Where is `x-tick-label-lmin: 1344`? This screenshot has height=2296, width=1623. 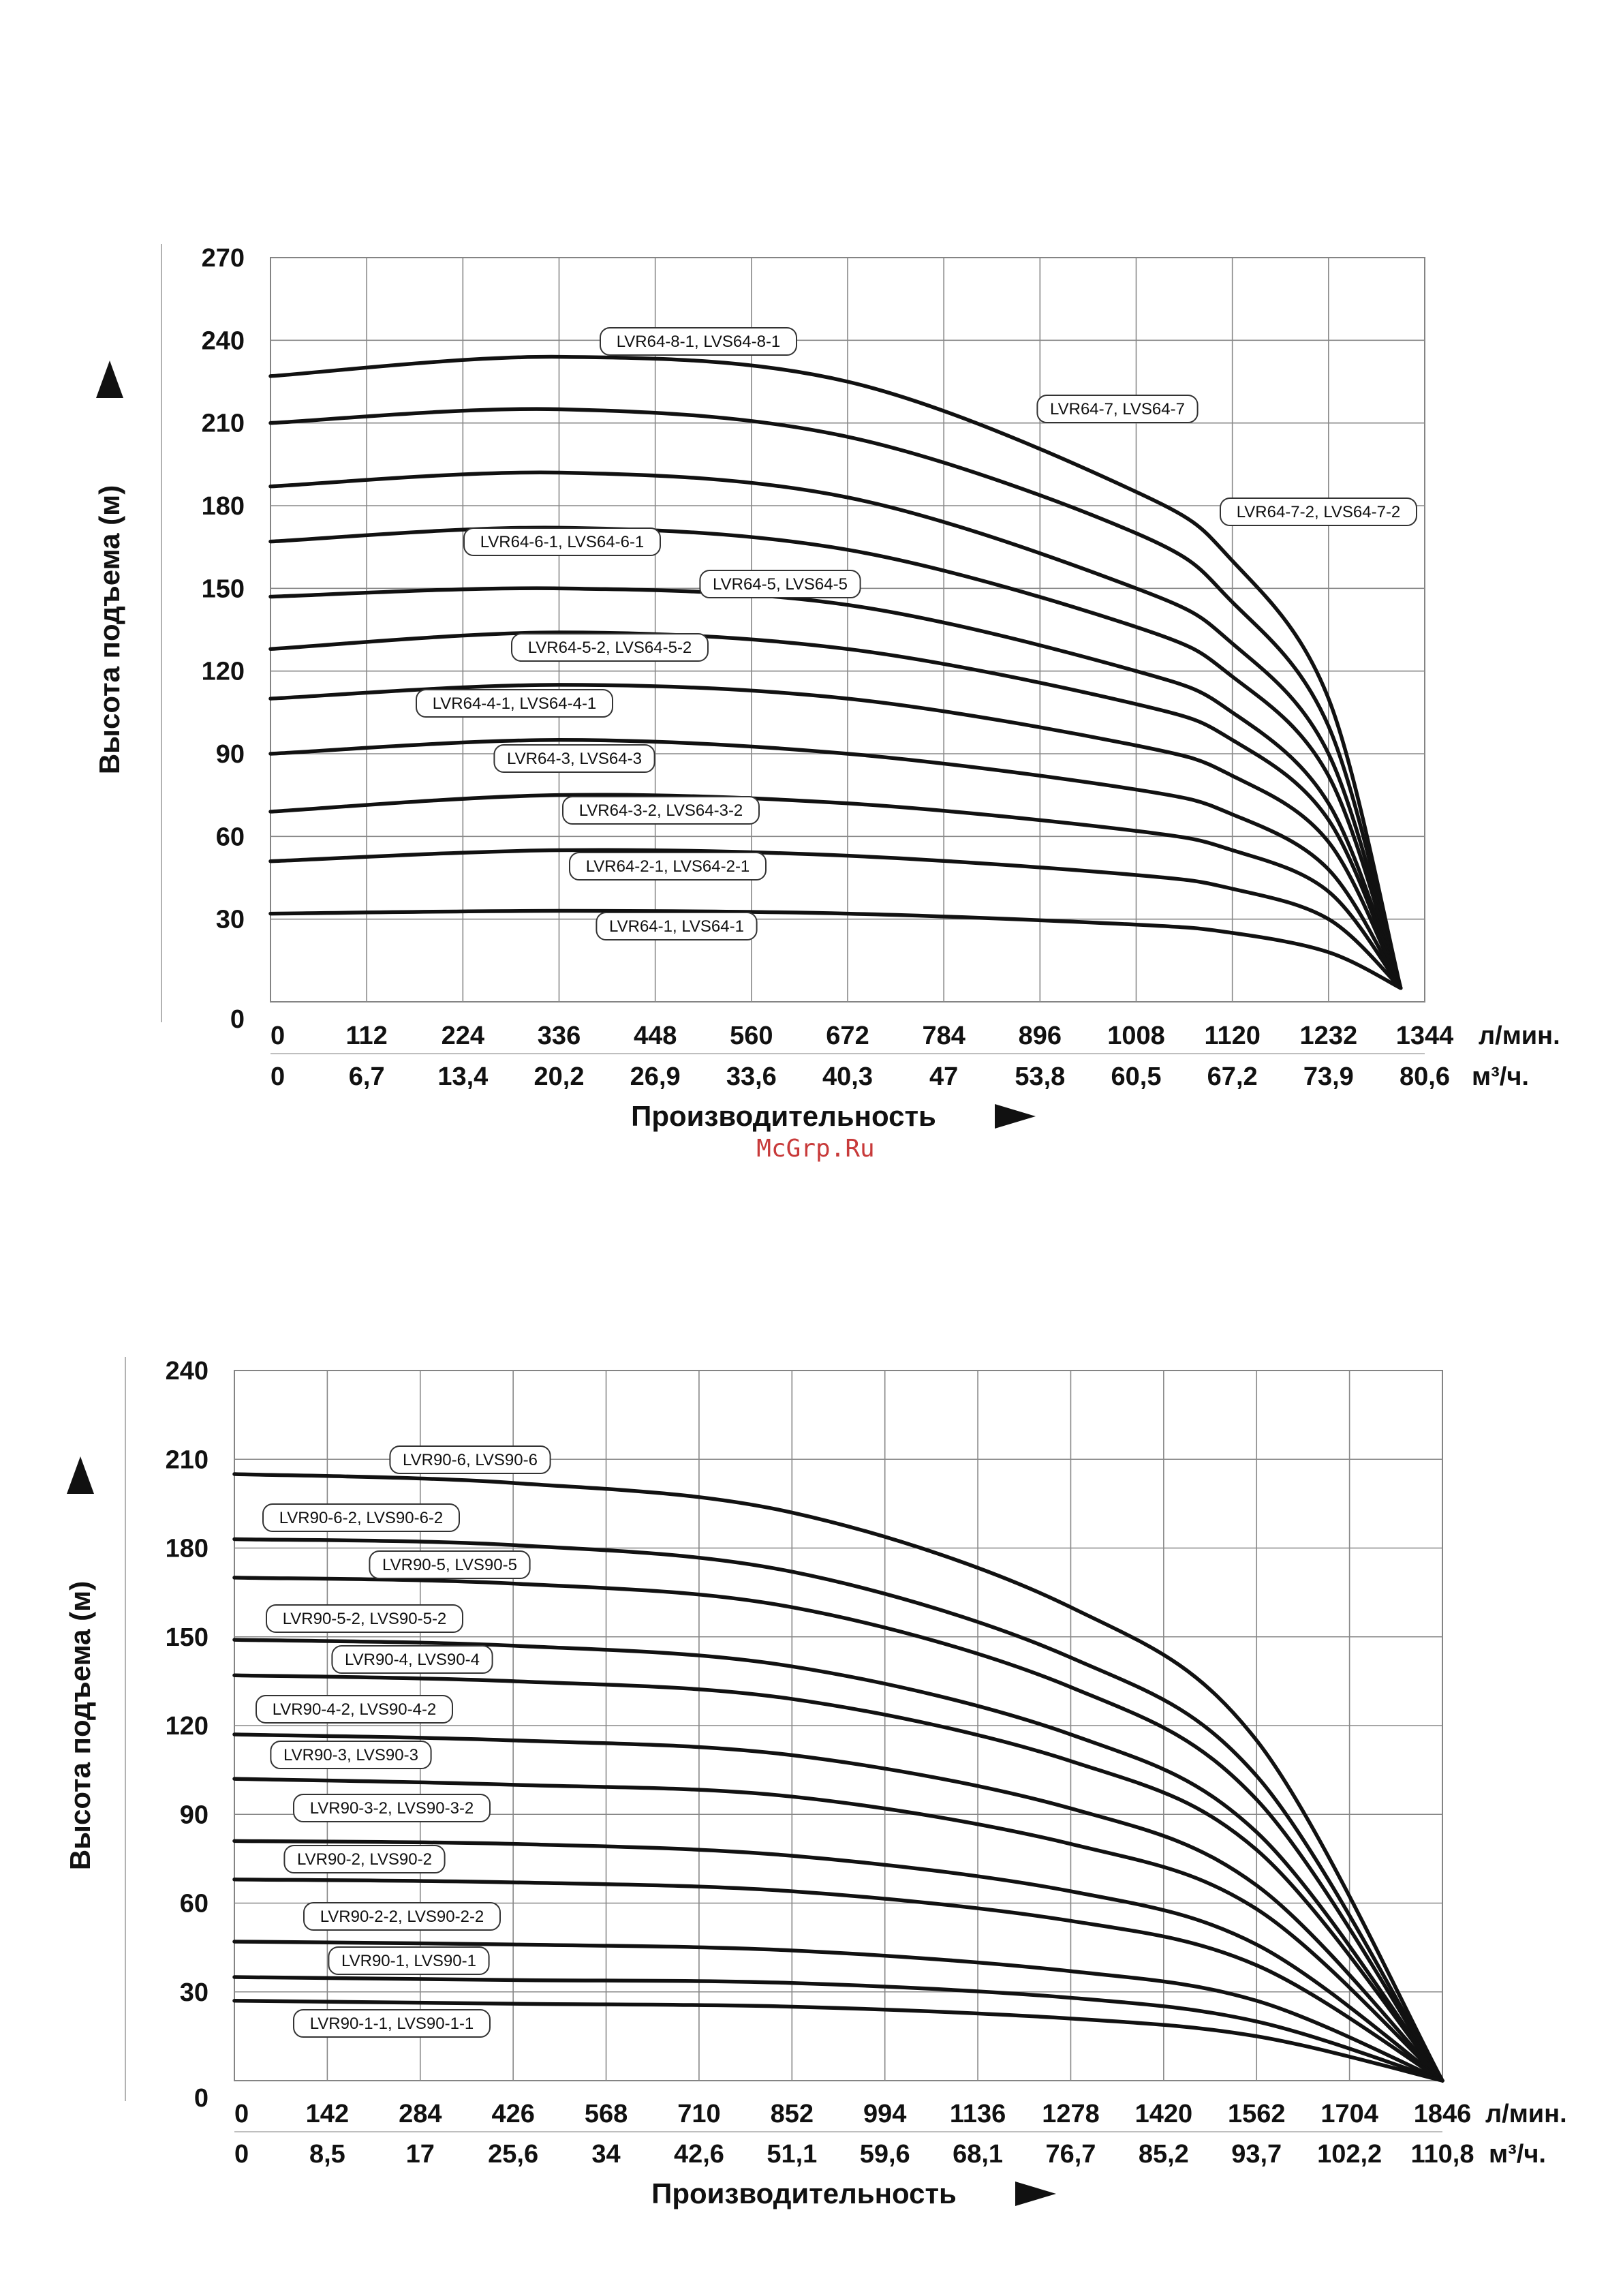 x-tick-label-lmin: 1344 is located at coordinates (1425, 1036).